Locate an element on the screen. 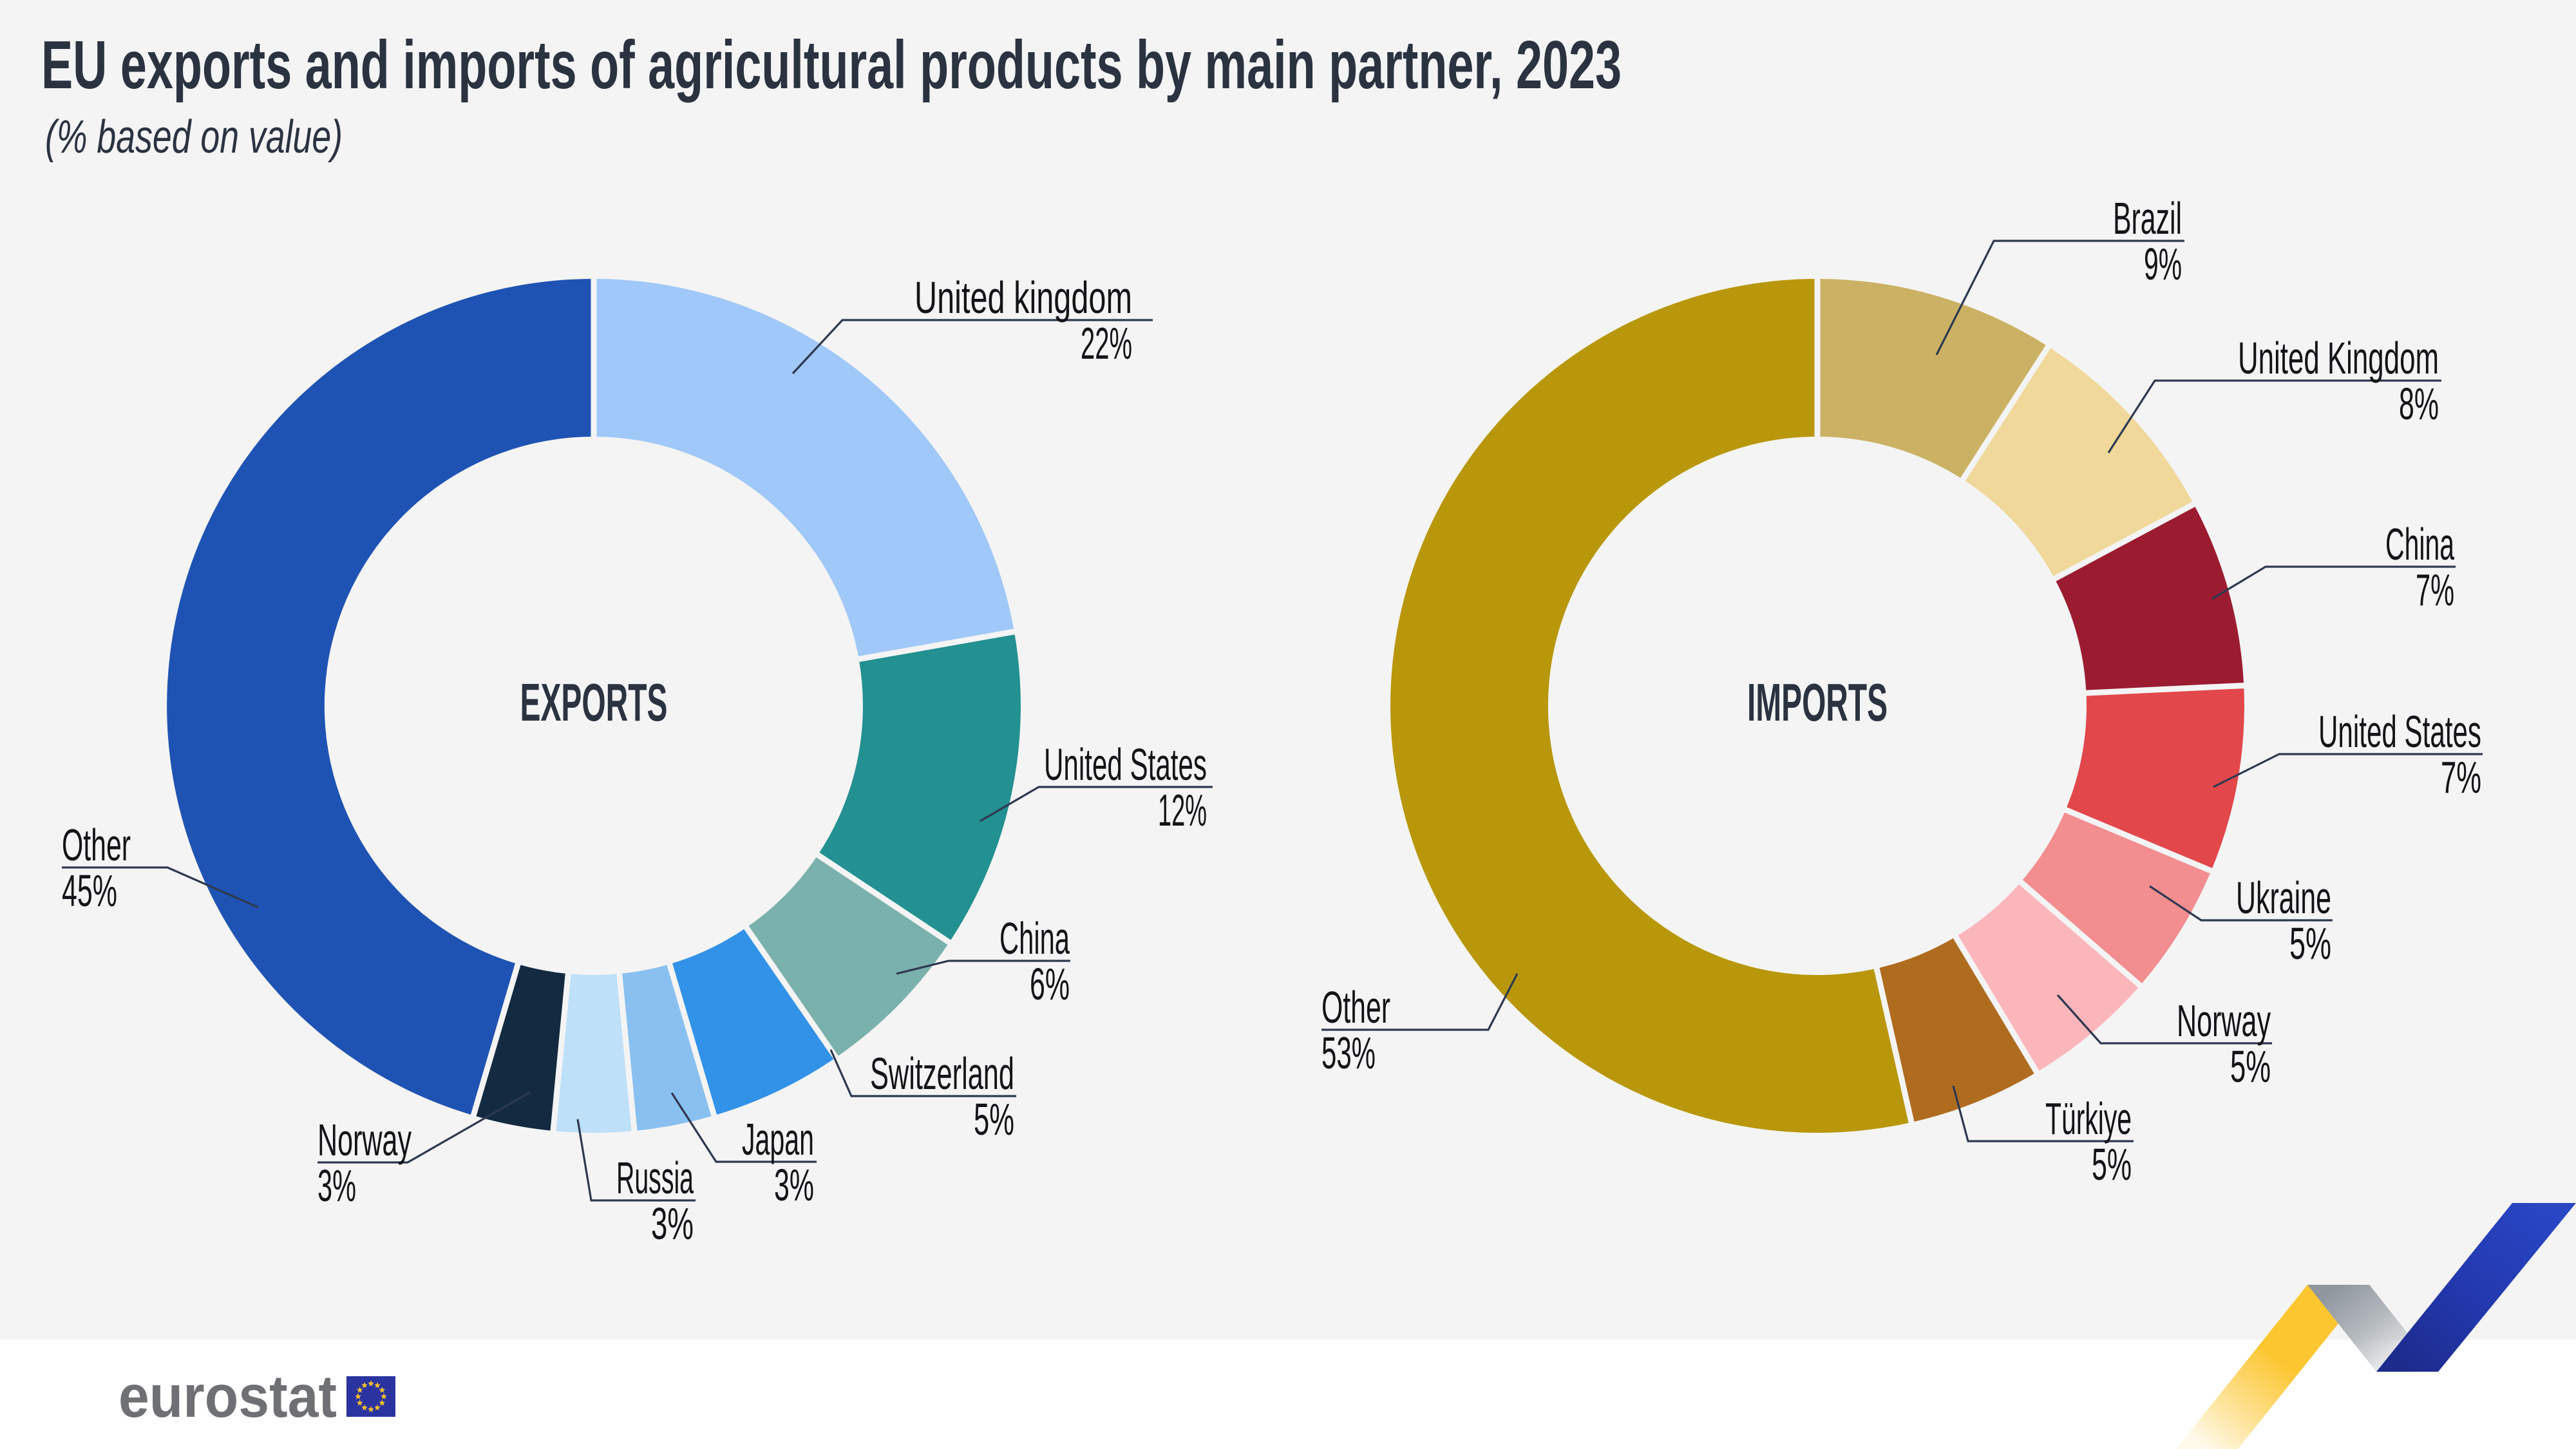 The image size is (2576, 1449). svg-text: IMPORTS is located at coordinates (1818, 702).